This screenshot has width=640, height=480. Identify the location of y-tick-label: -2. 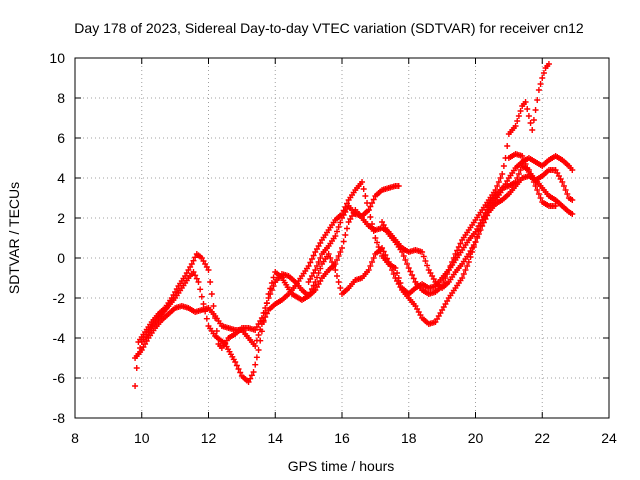
(59, 298).